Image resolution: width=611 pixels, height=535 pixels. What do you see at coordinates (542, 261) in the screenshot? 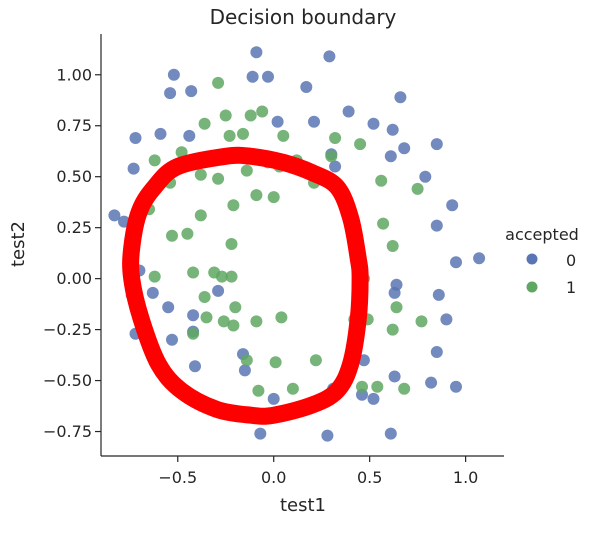
I see `legend: accepted 0 1` at bounding box center [542, 261].